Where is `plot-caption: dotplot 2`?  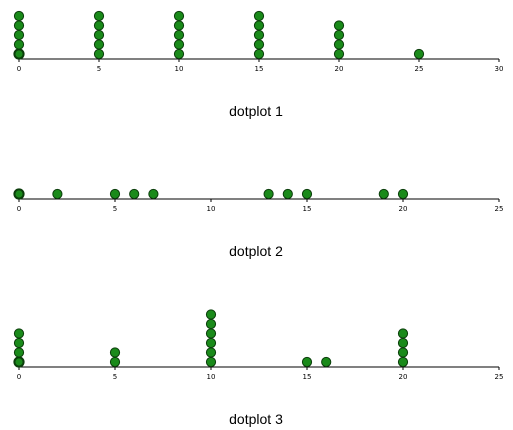 plot-caption: dotplot 2 is located at coordinates (256, 251).